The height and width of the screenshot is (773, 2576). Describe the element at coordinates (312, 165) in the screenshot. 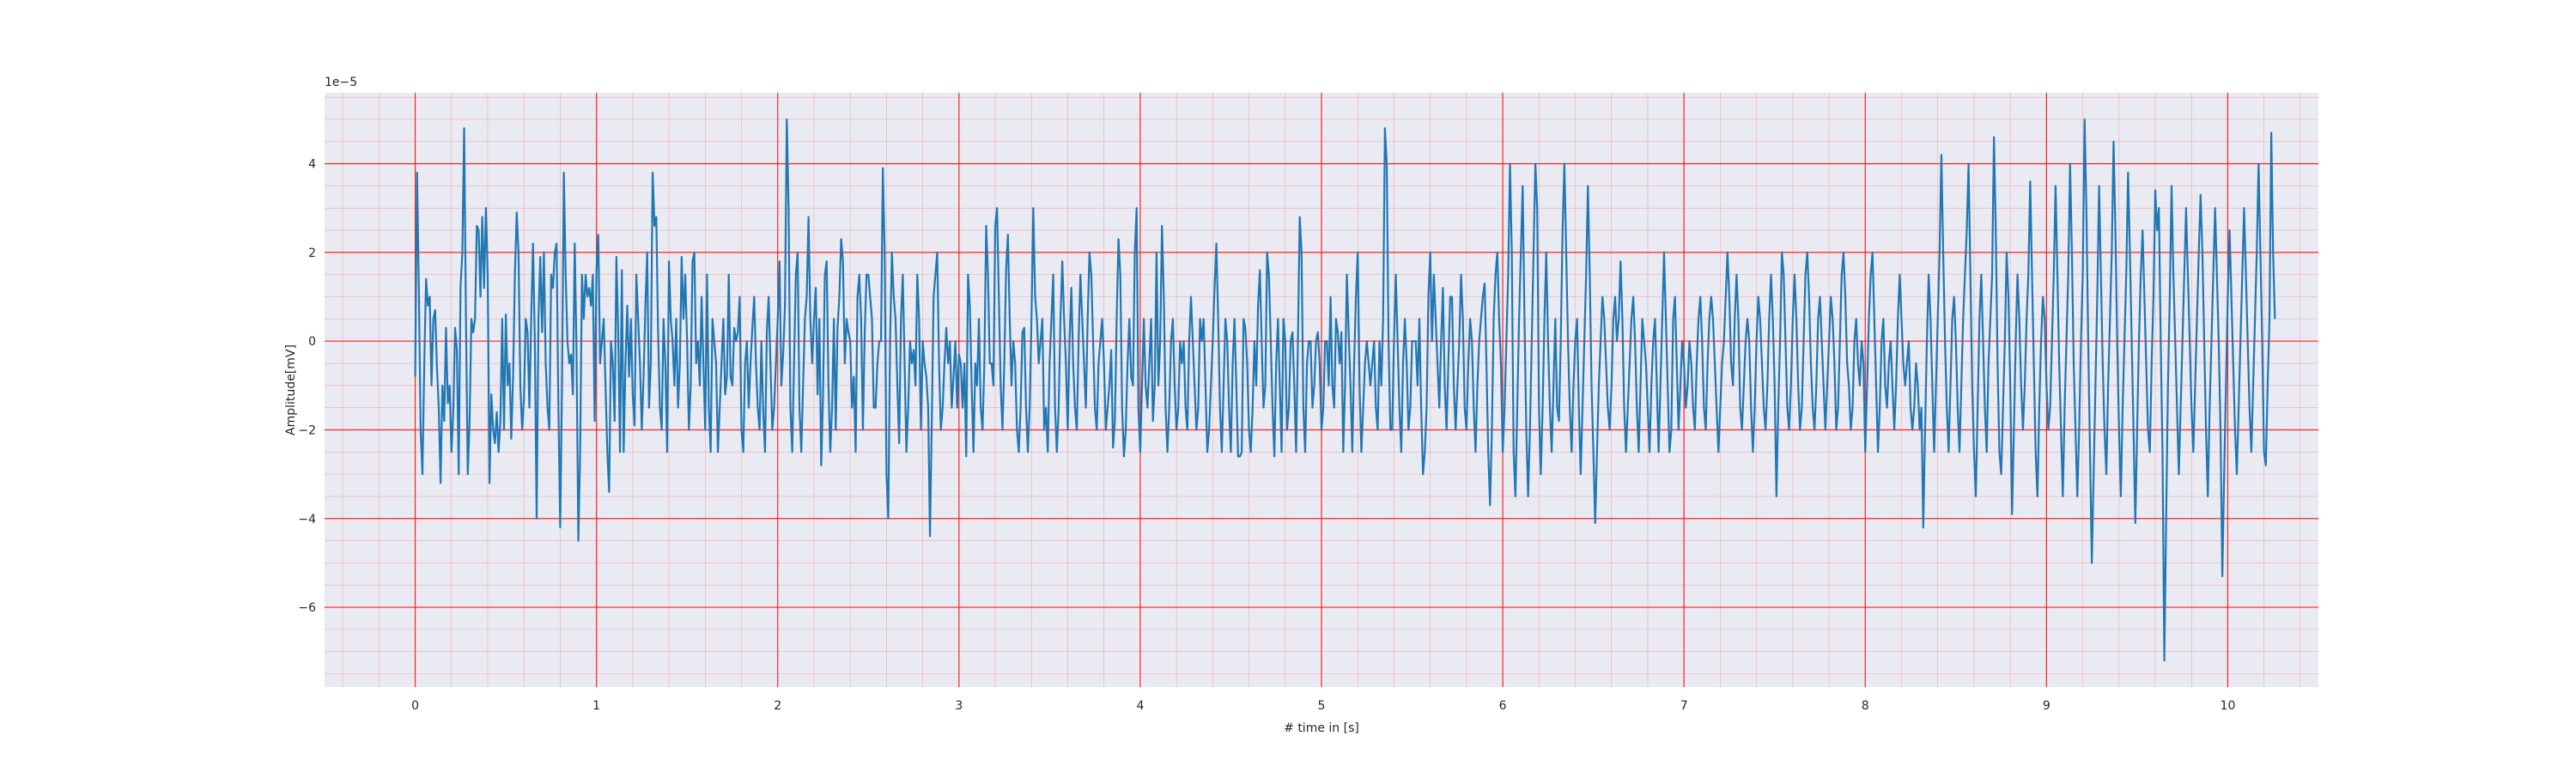

I see `y-tick-label: 4` at that location.